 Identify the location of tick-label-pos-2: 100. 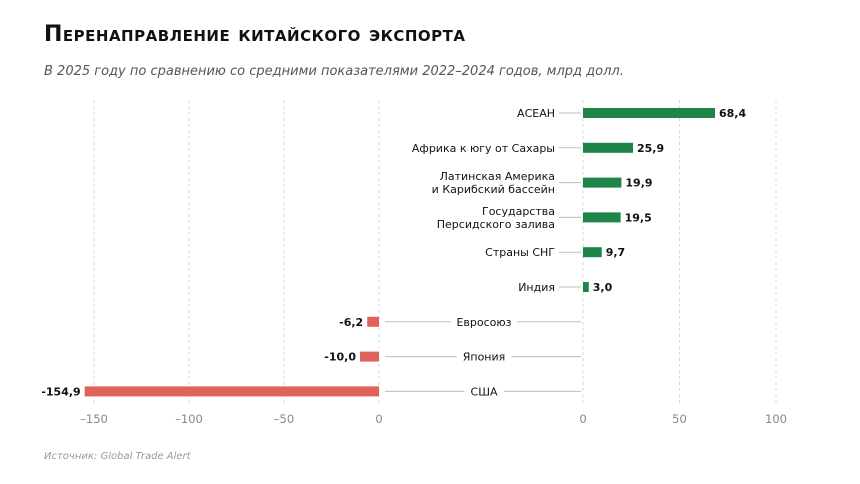
(776, 419).